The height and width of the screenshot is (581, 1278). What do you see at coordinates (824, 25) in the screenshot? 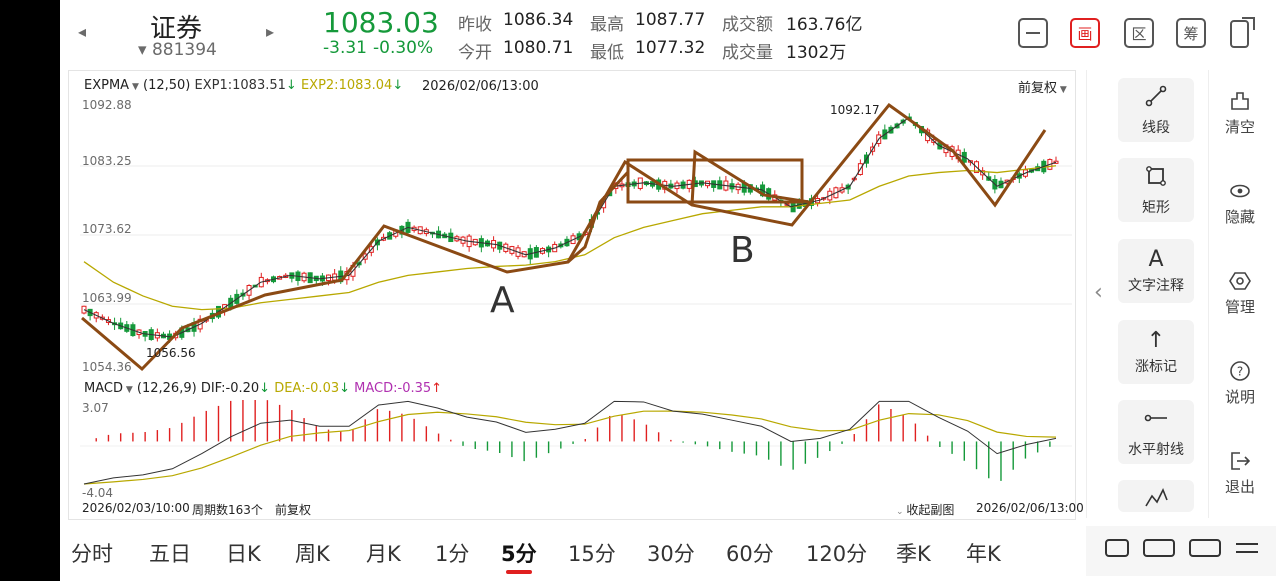
I see `amount-value: 163.76亿` at bounding box center [824, 25].